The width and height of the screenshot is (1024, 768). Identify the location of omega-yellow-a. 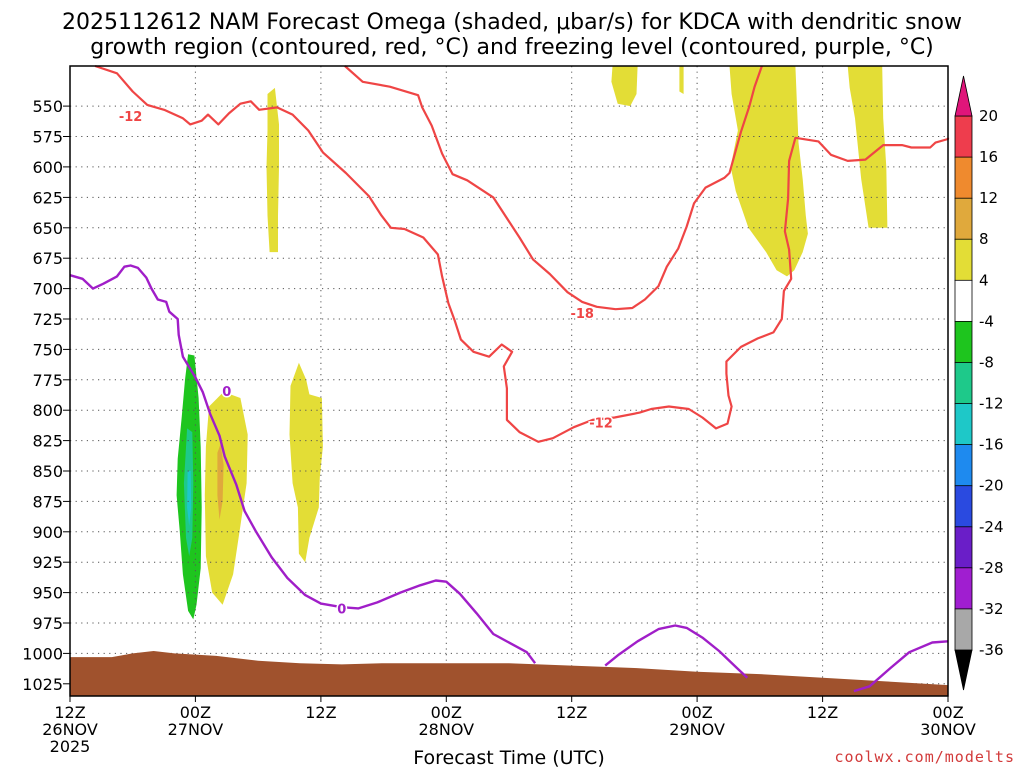
(226, 498).